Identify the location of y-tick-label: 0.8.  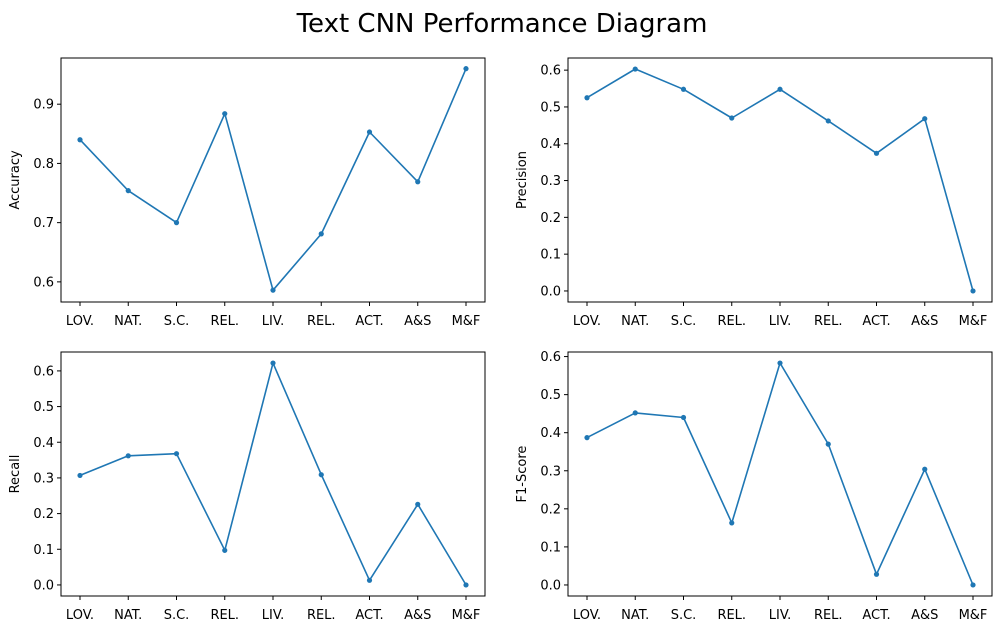
(43, 164).